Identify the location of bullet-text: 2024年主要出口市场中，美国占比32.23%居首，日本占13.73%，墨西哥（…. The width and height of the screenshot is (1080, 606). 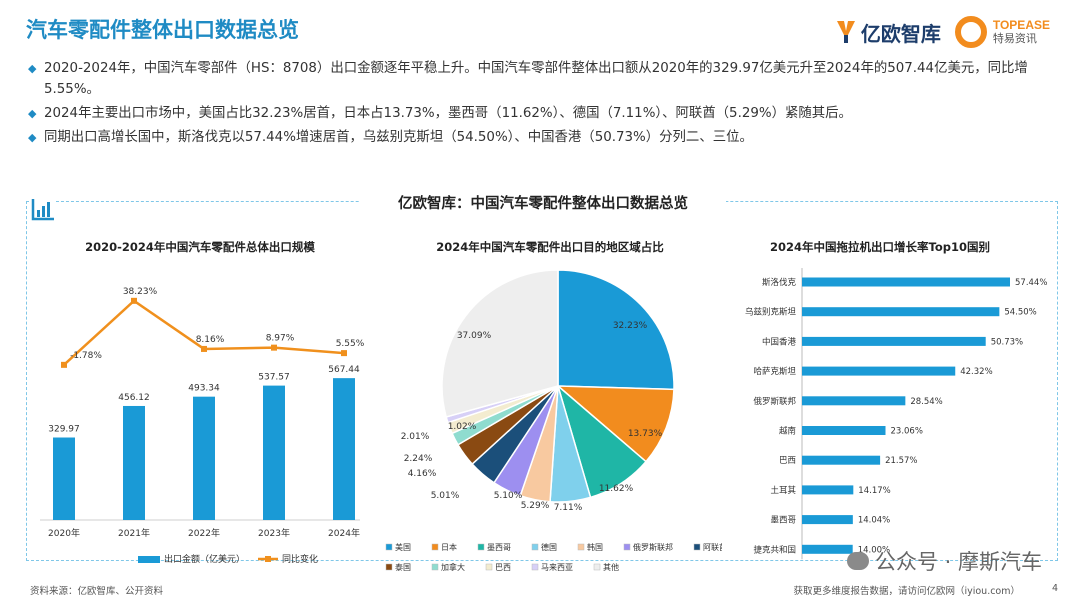
(448, 113).